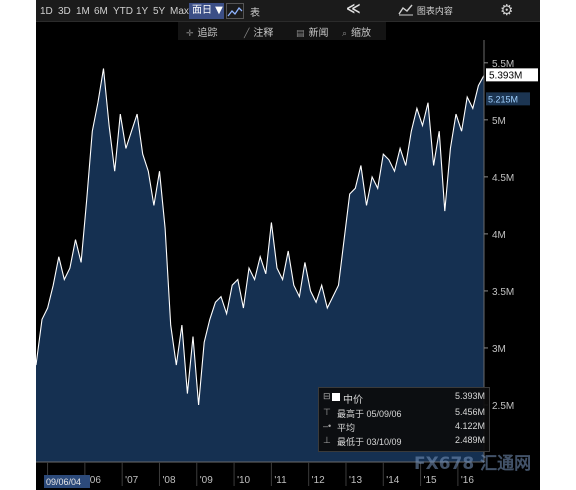 This screenshot has height=490, width=576. What do you see at coordinates (503, 99) in the screenshot?
I see `prev-value-label: 5.215M` at bounding box center [503, 99].